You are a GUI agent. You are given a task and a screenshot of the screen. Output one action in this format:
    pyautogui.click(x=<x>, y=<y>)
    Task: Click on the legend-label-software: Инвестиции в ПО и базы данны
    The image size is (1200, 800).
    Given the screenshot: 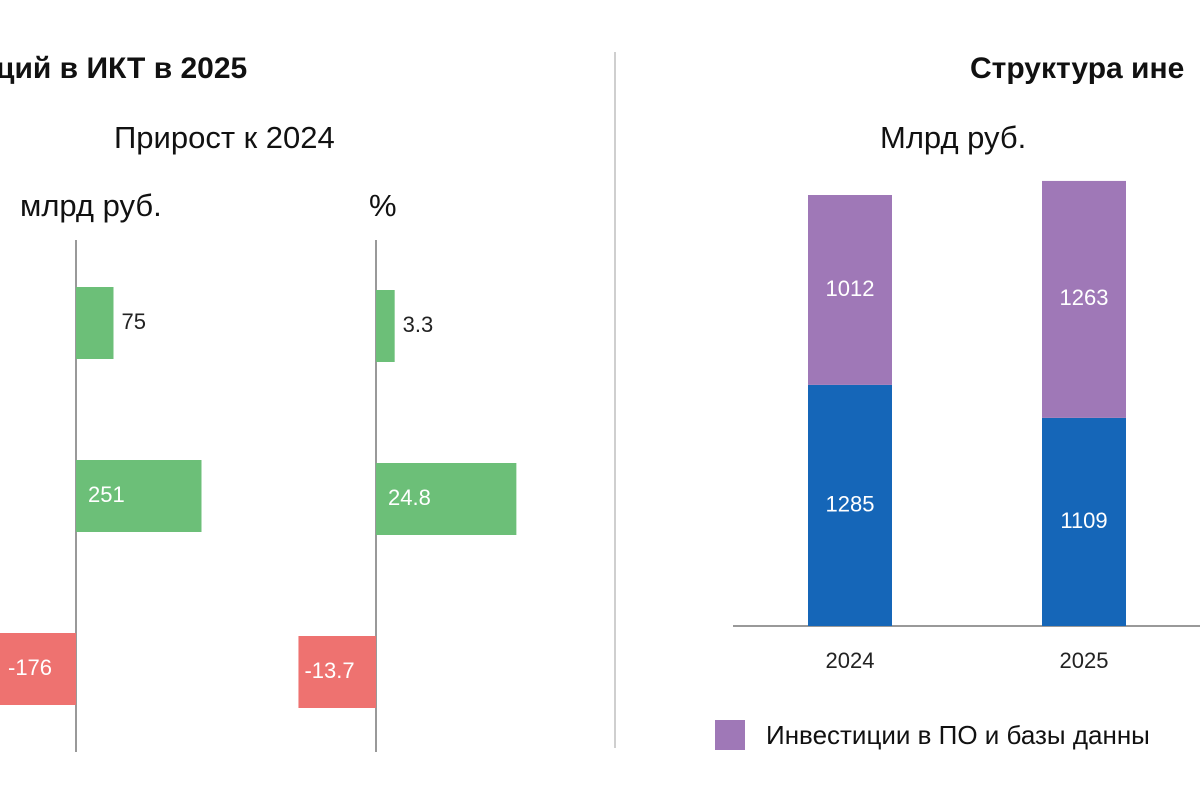 What is the action you would take?
    pyautogui.click(x=958, y=735)
    